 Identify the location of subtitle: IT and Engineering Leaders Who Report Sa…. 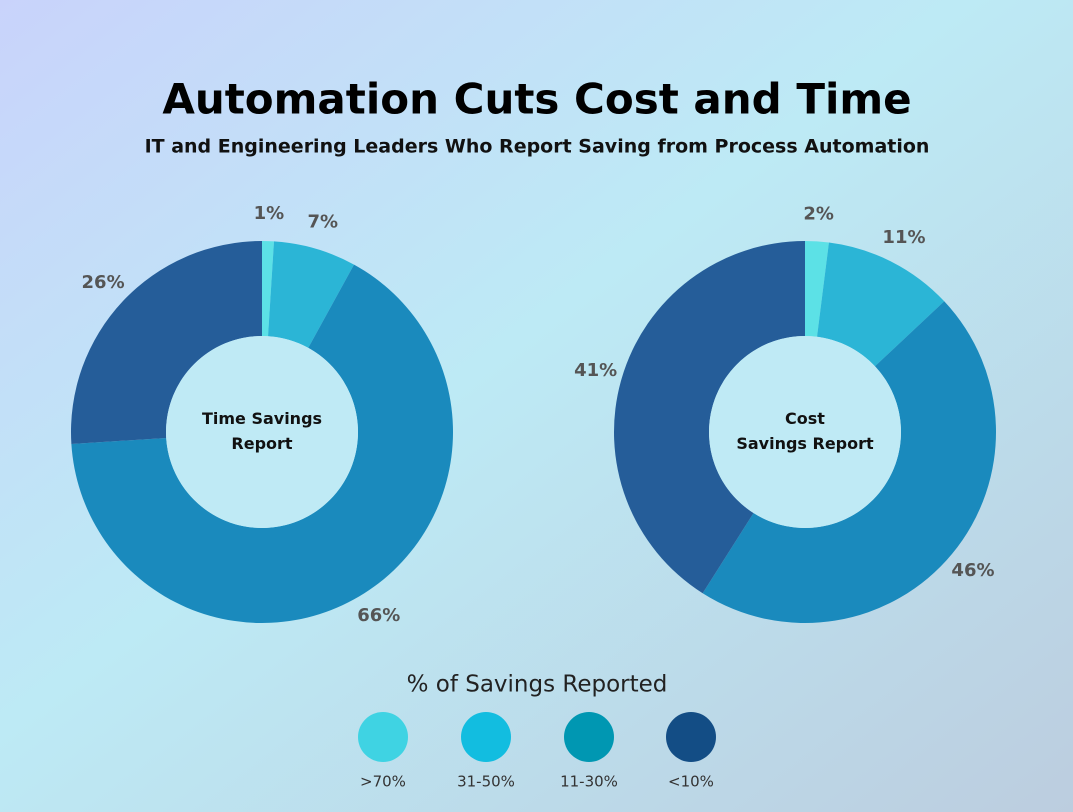
(537, 147).